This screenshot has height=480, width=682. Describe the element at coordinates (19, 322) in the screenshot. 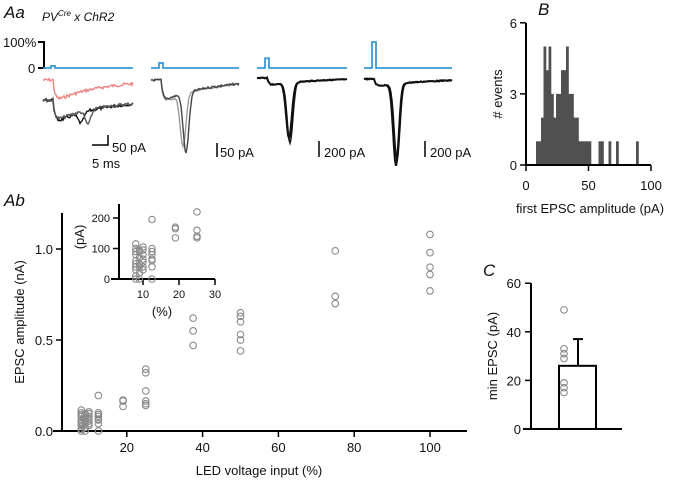

I see `ab-ylabel: EPSC amplitude (nA)` at that location.